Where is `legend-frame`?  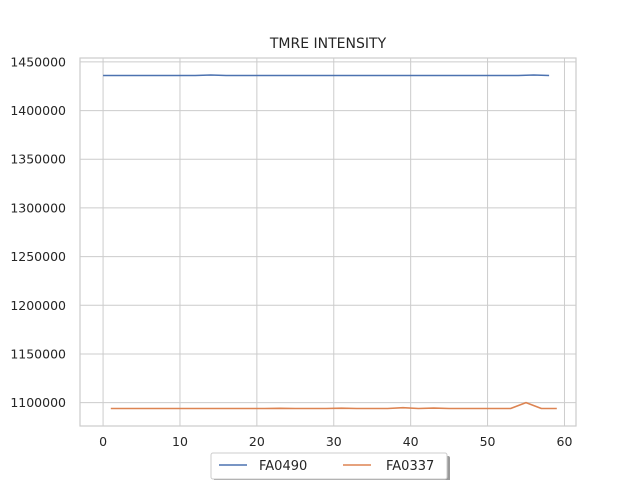
legend-frame is located at coordinates (329, 466).